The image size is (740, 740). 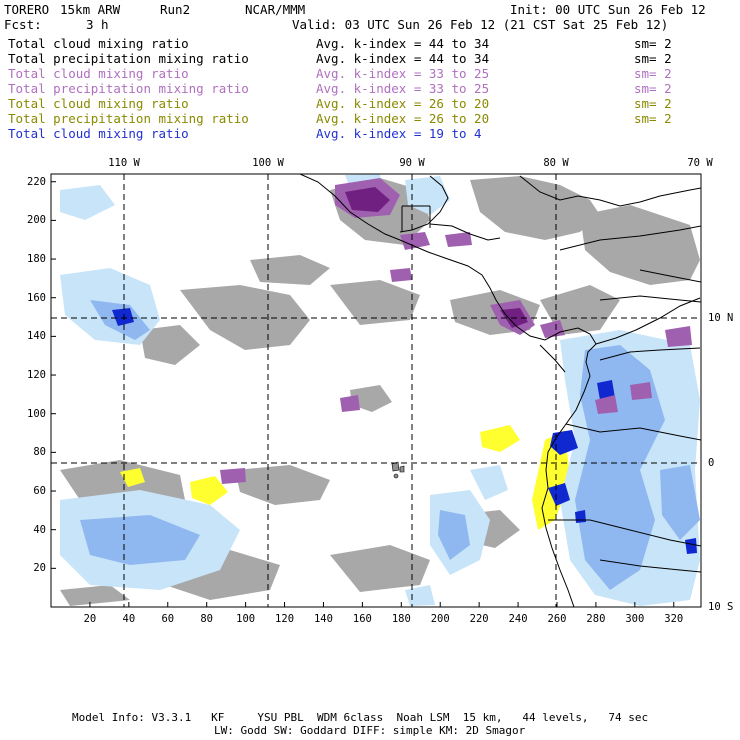 What do you see at coordinates (39, 568) in the screenshot?
I see `y-tick-label: 20` at bounding box center [39, 568].